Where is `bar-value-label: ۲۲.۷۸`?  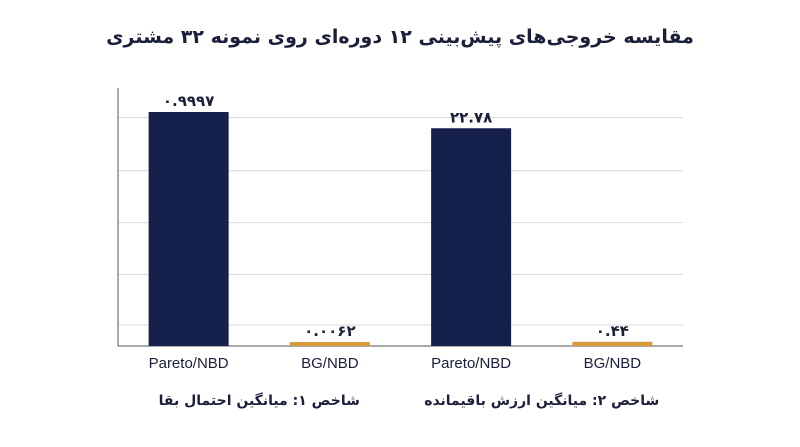 bar-value-label: ۲۲.۷۸ is located at coordinates (471, 117).